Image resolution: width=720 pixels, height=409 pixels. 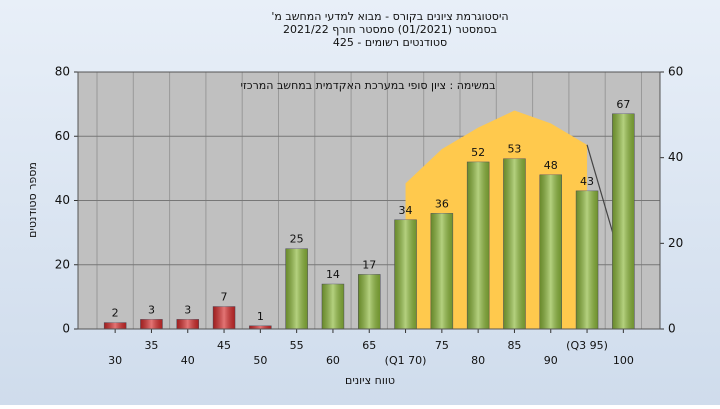 What do you see at coordinates (514, 149) in the screenshot?
I see `data-label: 53` at bounding box center [514, 149].